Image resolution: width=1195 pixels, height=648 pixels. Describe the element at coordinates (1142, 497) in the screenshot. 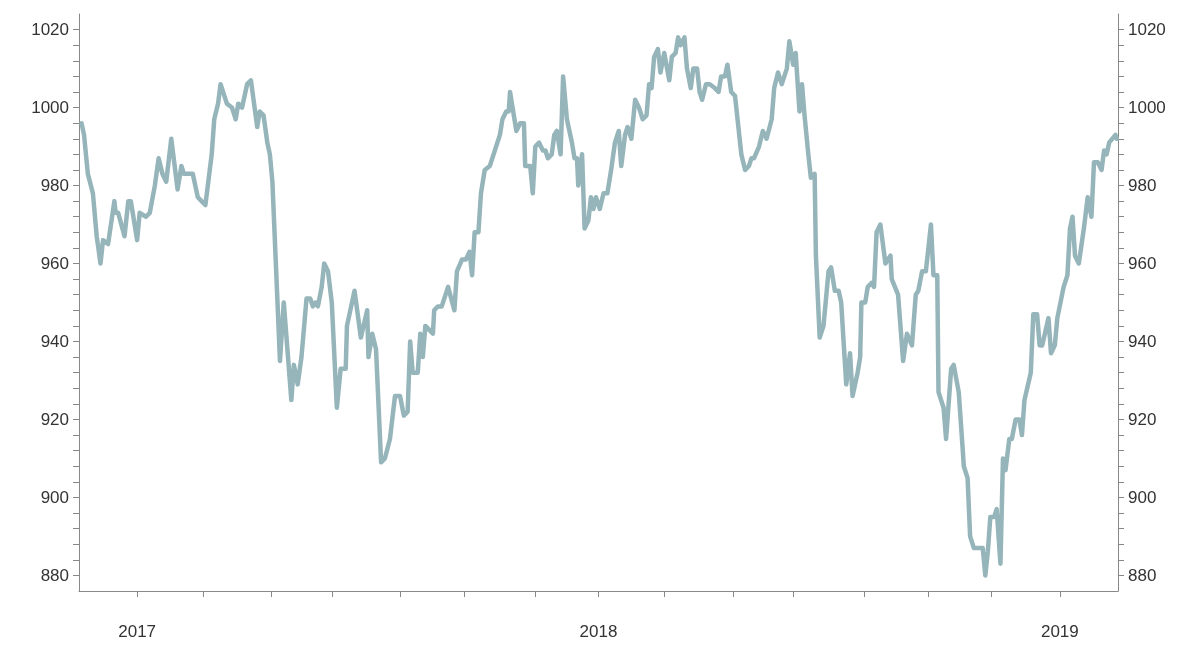

I see `y2-tick-label: 900` at that location.